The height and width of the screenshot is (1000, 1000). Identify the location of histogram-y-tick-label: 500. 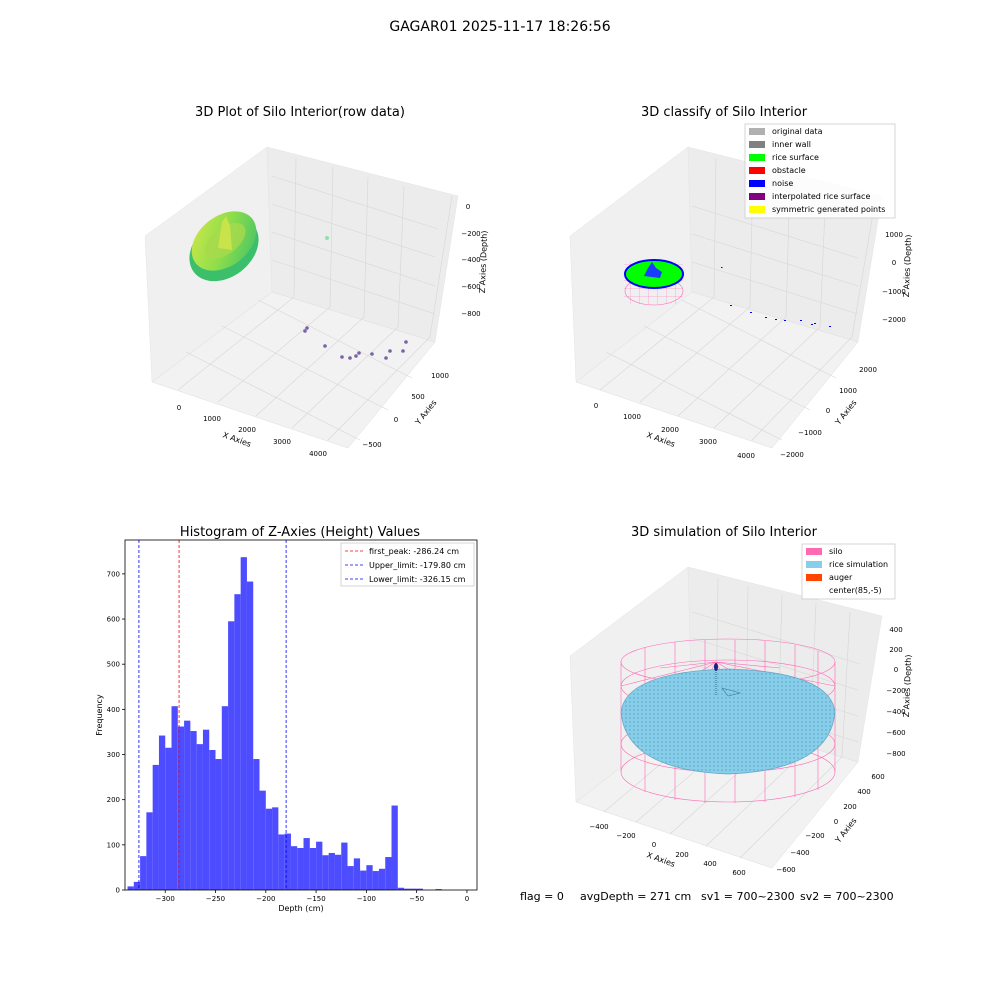
(113, 665).